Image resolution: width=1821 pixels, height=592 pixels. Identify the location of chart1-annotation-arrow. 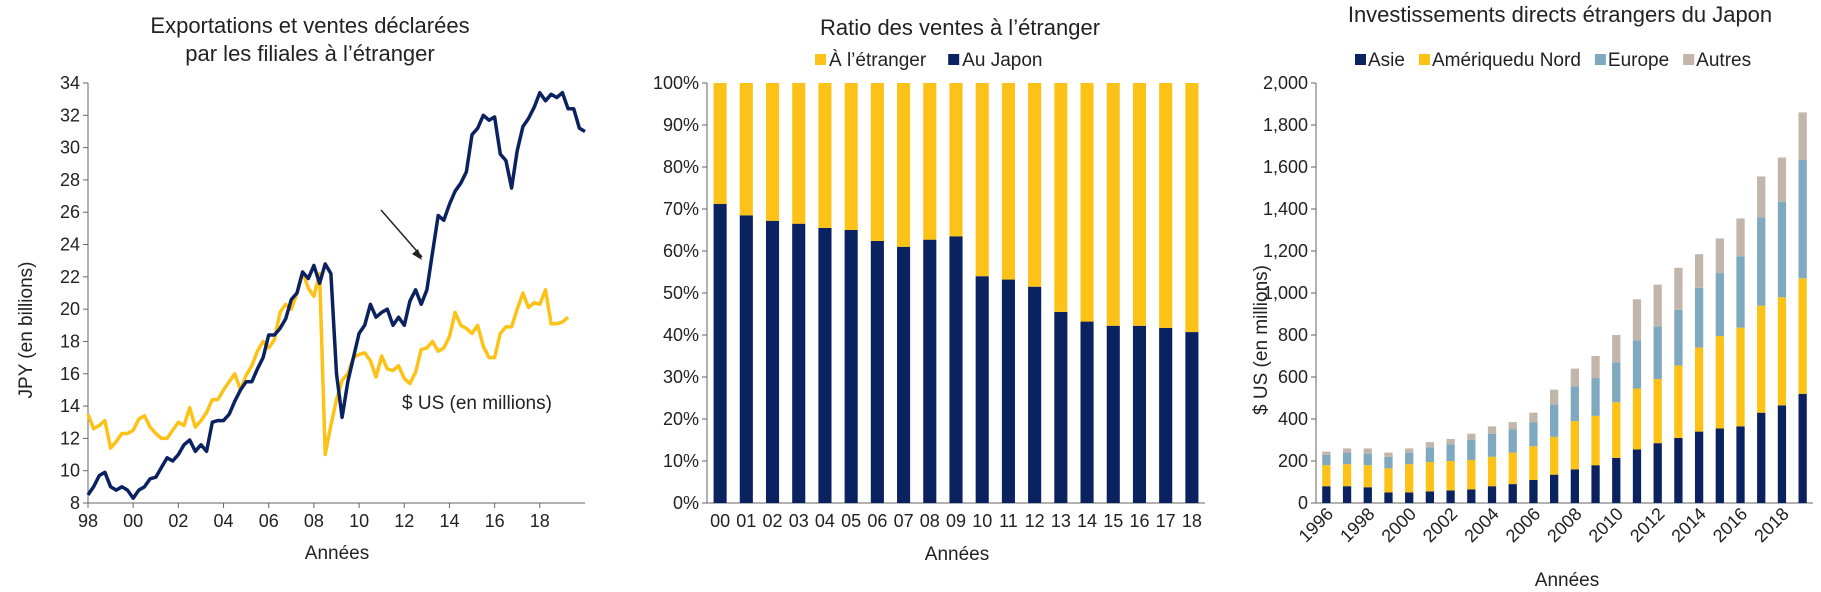
(401, 233).